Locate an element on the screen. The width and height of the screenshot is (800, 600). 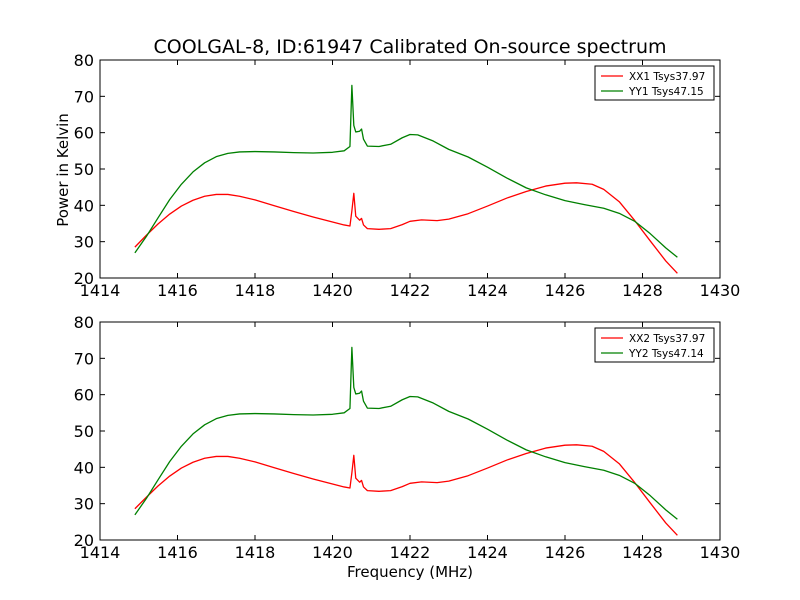
legend-entry: XX1 Tsys37.97 is located at coordinates (667, 77).